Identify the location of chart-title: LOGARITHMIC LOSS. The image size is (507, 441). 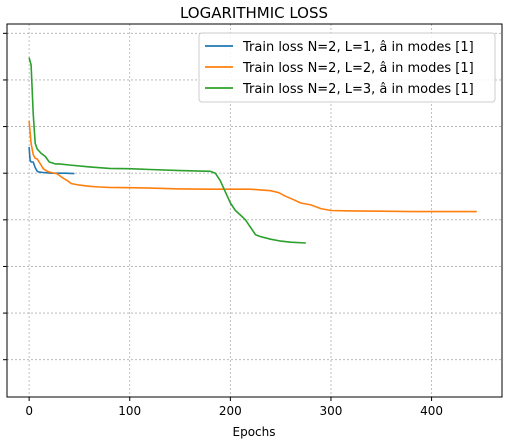
(254, 13).